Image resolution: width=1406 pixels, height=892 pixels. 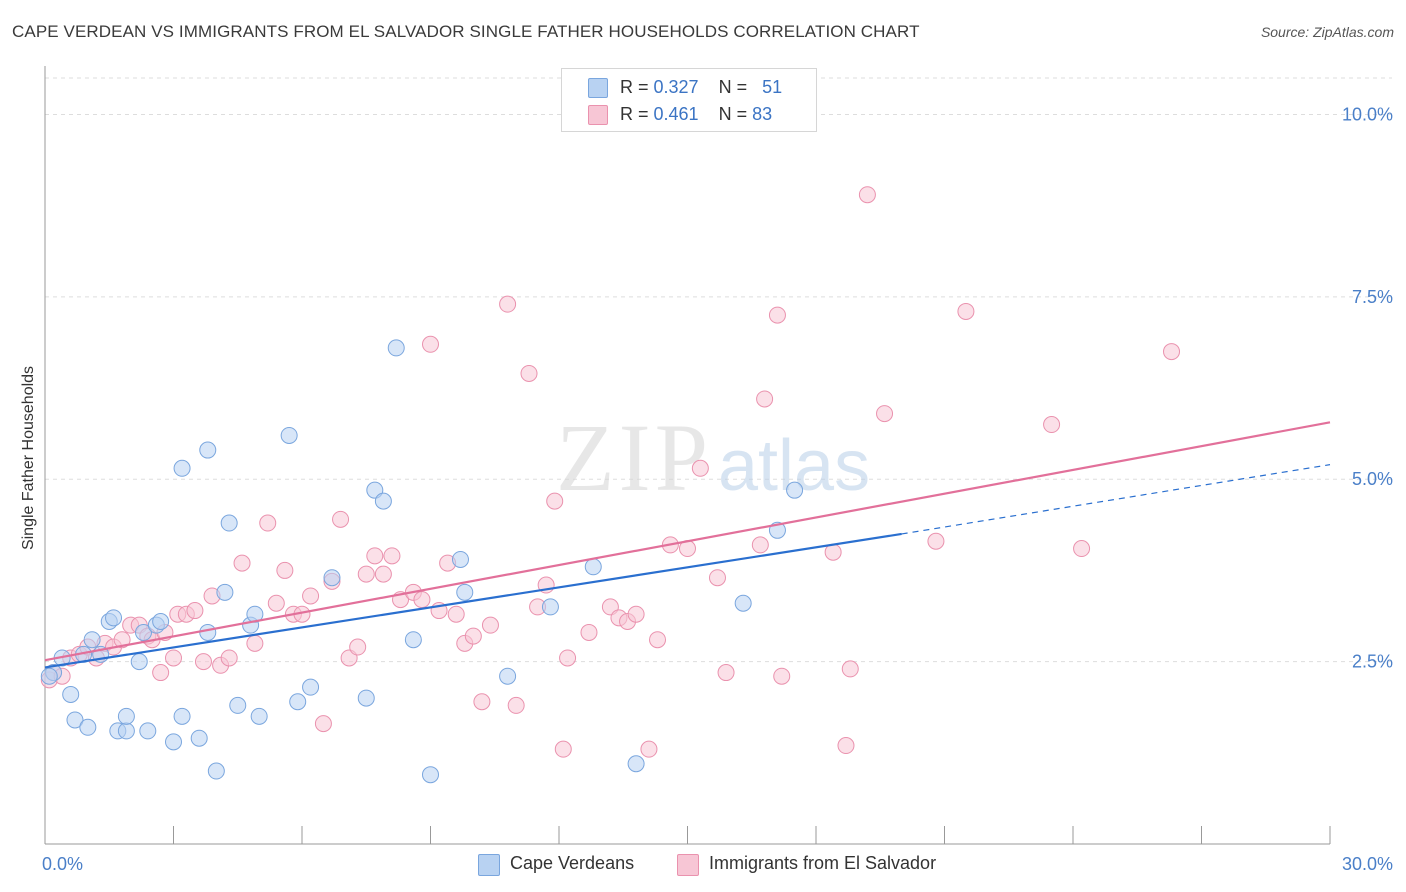 What do you see at coordinates (637, 87) in the screenshot?
I see `legend-r-label: R =` at bounding box center [637, 87].